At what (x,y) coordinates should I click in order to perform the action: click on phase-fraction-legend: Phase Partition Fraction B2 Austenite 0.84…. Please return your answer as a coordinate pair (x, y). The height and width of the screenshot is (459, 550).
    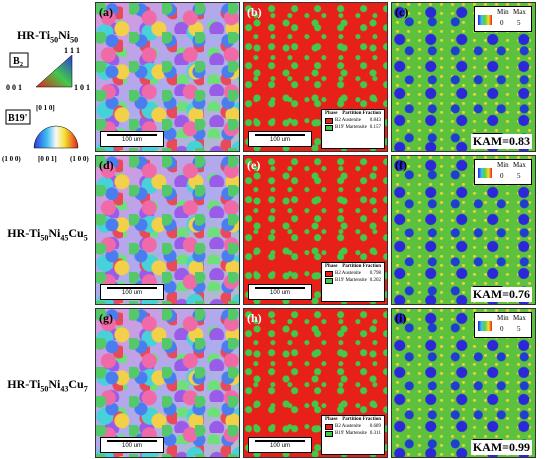
    Looking at the image, I should click on (353, 129).